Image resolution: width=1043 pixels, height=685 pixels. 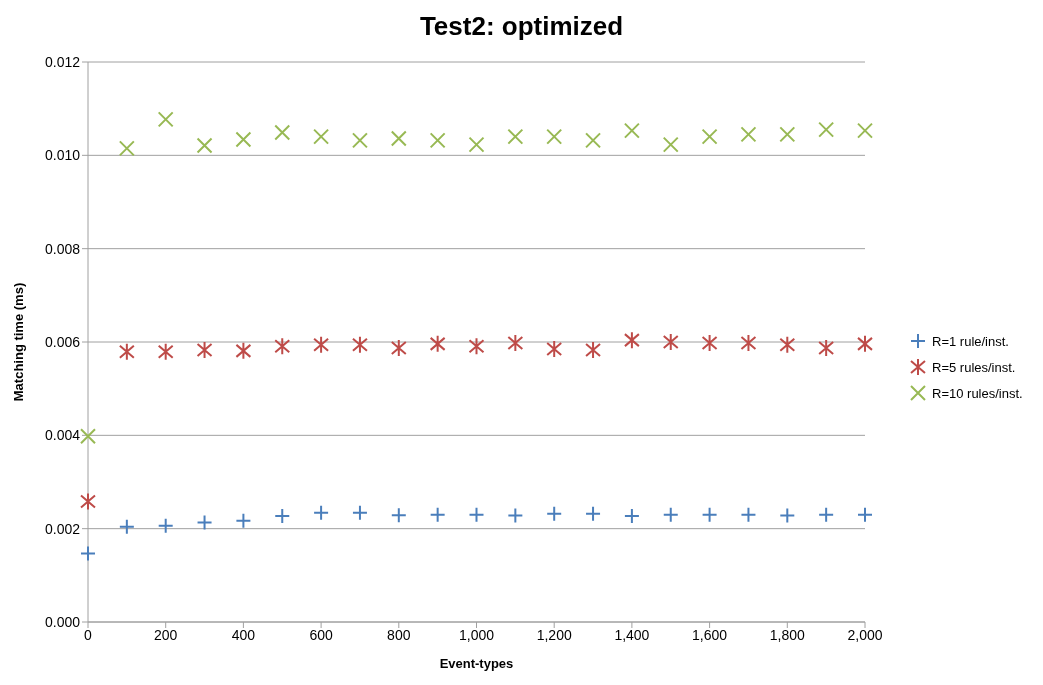 I want to click on legend-label: R=1 rule/inst., so click(x=970, y=341).